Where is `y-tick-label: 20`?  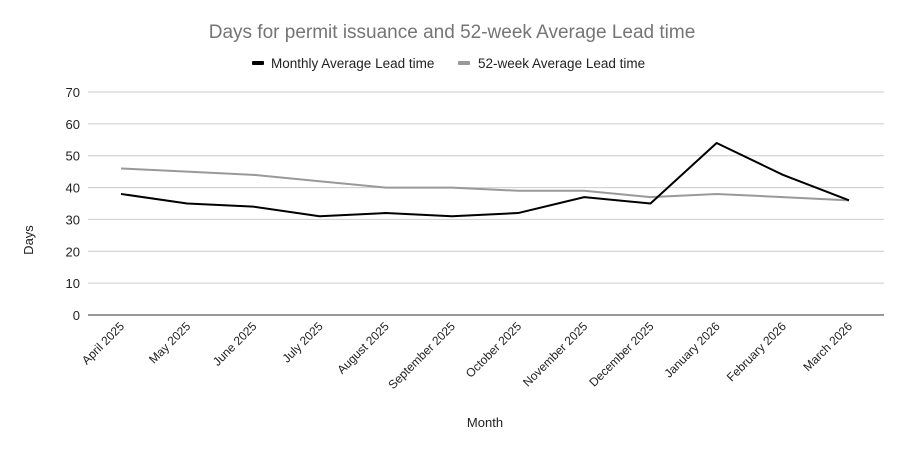
y-tick-label: 20 is located at coordinates (73, 251).